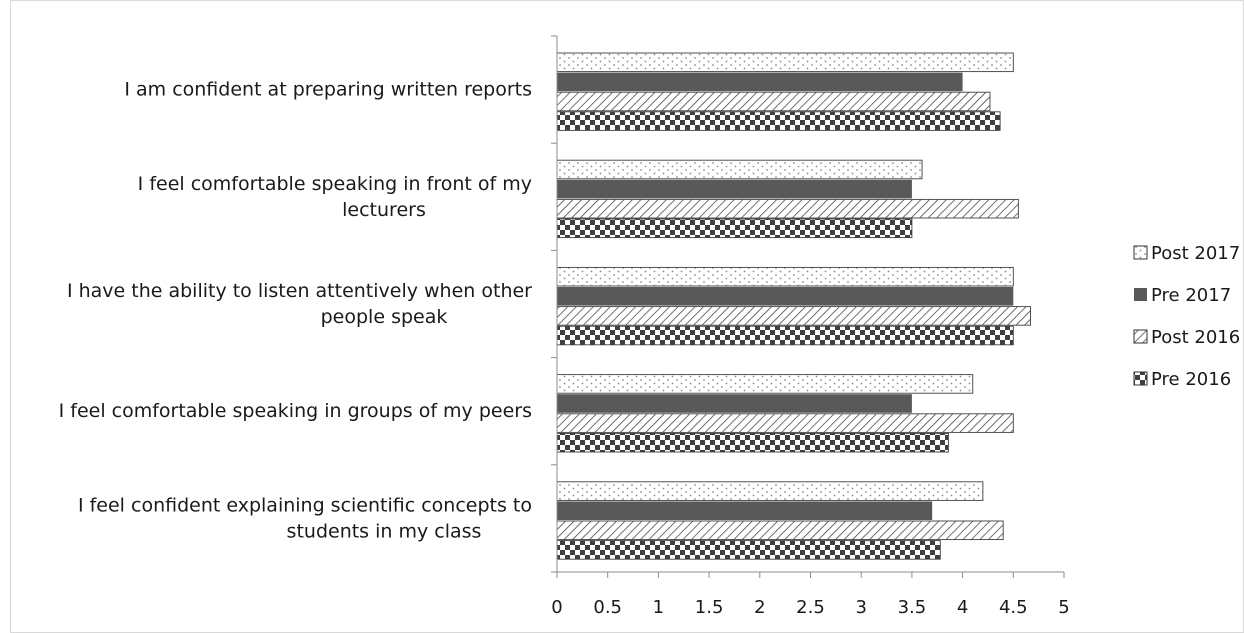 The image size is (1244, 633). I want to click on category-label-3: people speak, so click(384, 317).